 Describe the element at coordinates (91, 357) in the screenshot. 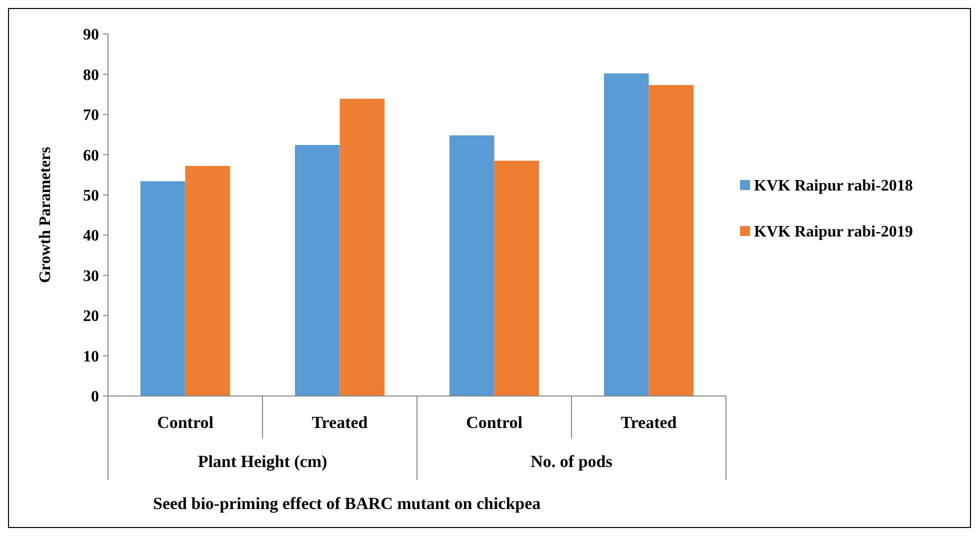

I see `y-tick-label: 10` at that location.